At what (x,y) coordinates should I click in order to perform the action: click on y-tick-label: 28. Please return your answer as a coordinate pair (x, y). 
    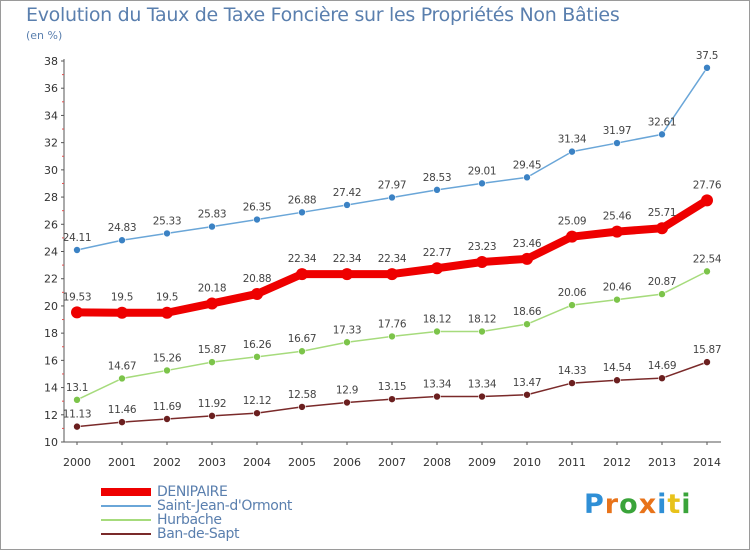
    Looking at the image, I should click on (51, 197).